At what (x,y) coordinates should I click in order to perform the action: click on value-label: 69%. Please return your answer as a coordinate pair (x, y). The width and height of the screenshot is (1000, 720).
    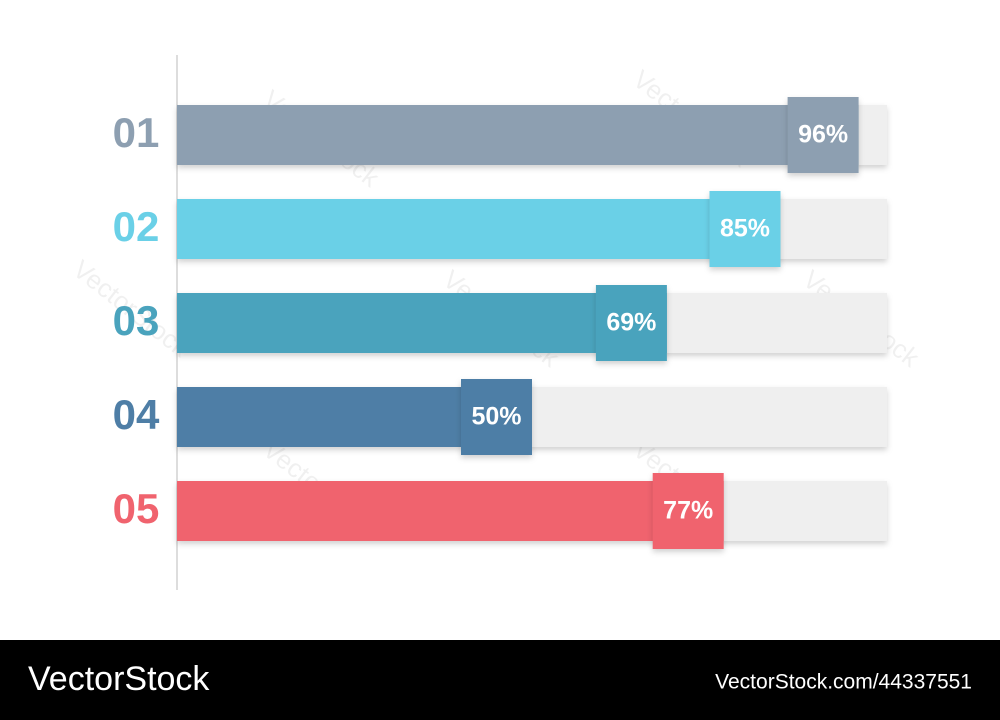
    Looking at the image, I should click on (631, 323).